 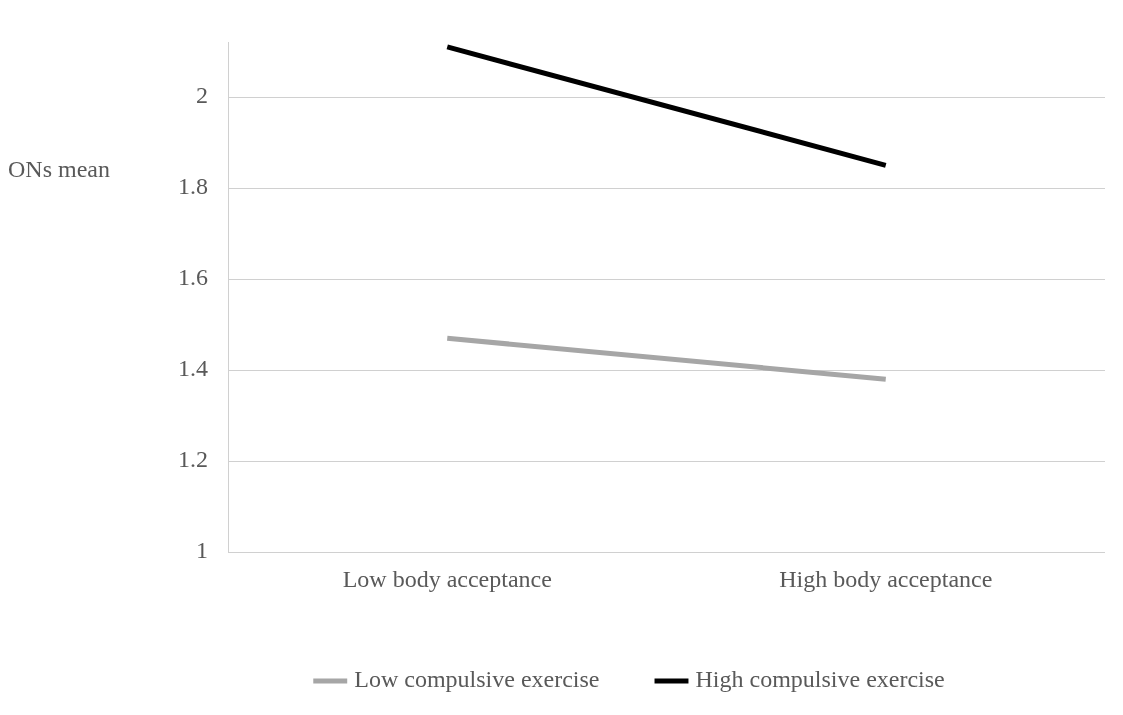 What do you see at coordinates (886, 578) in the screenshot?
I see `x-tick-label: High body acceptance` at bounding box center [886, 578].